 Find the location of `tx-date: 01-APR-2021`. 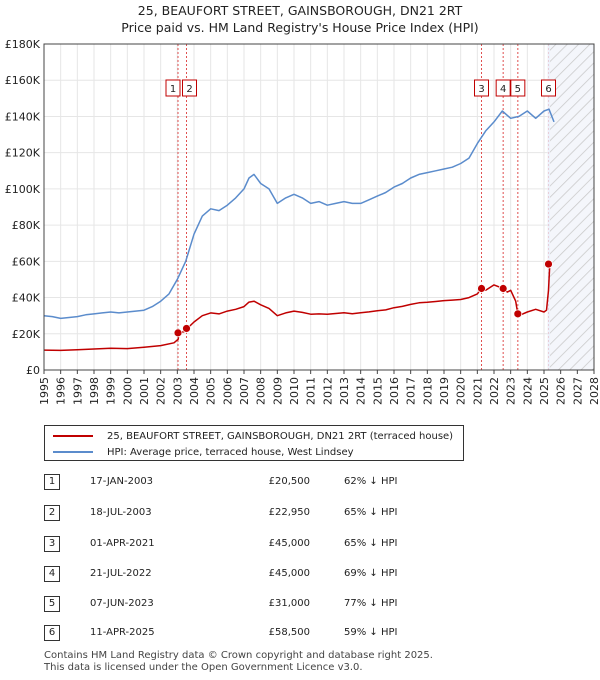

tx-date: 01-APR-2021 is located at coordinates (122, 543).